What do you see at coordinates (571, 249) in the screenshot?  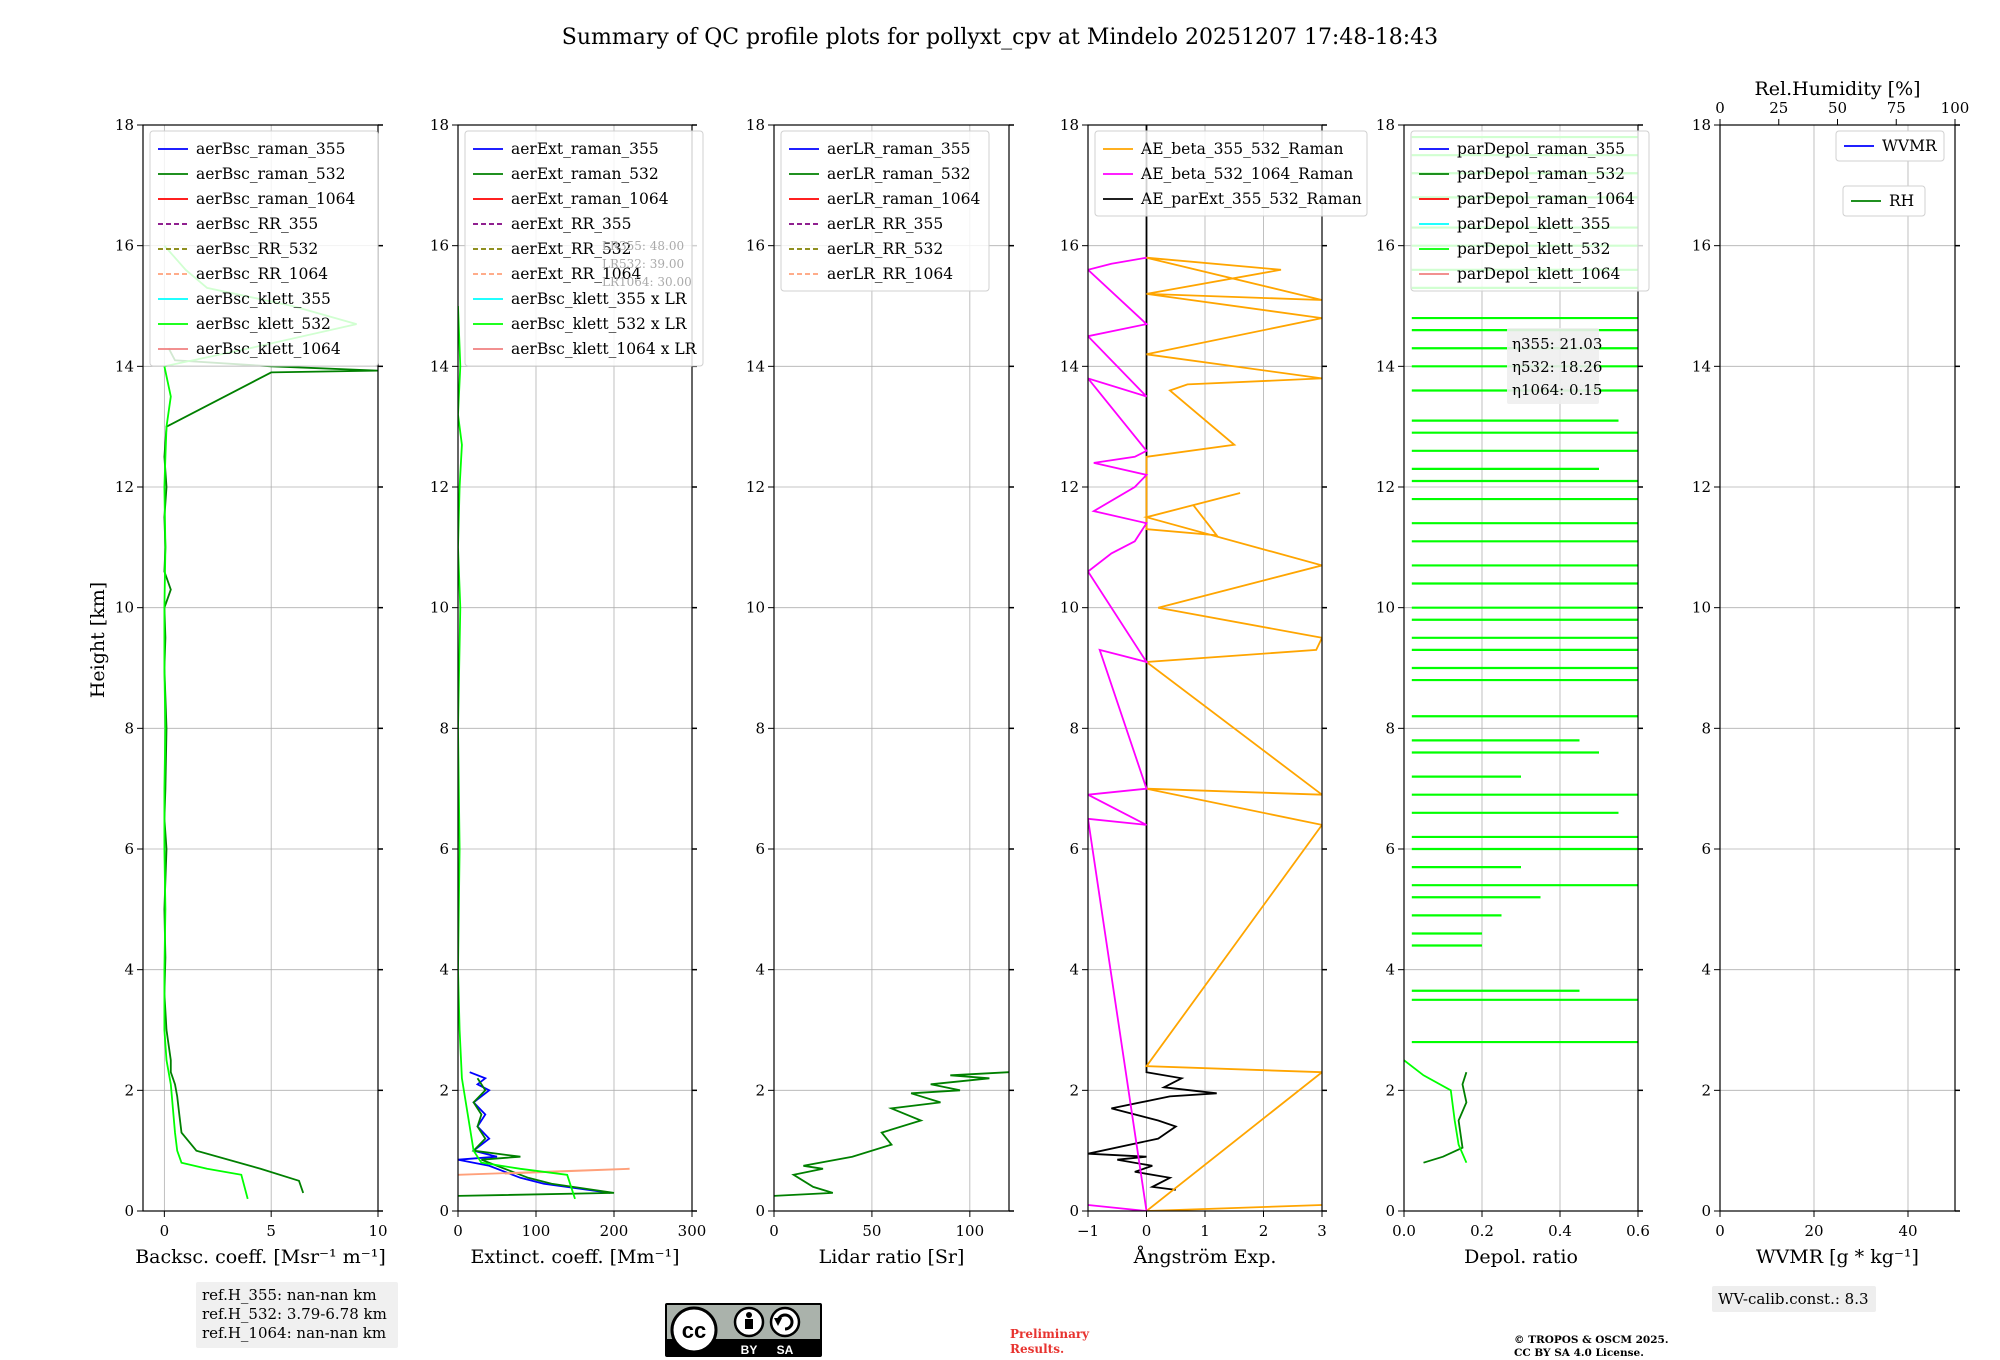 I see `legend-label: aerExt_RR_532` at bounding box center [571, 249].